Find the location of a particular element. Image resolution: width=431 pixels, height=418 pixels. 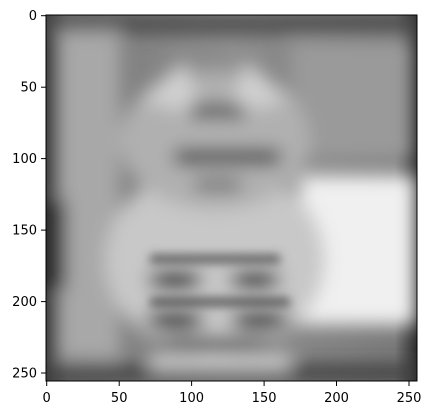

x-axis: 0 50 100 150 200 250 is located at coordinates (232, 393).